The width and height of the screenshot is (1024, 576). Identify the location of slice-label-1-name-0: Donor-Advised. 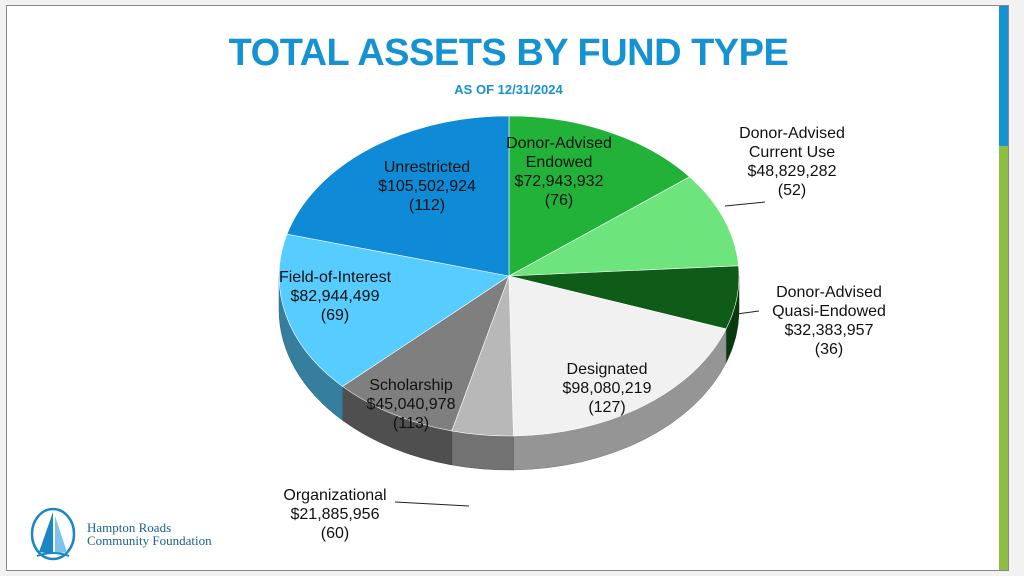
(792, 133).